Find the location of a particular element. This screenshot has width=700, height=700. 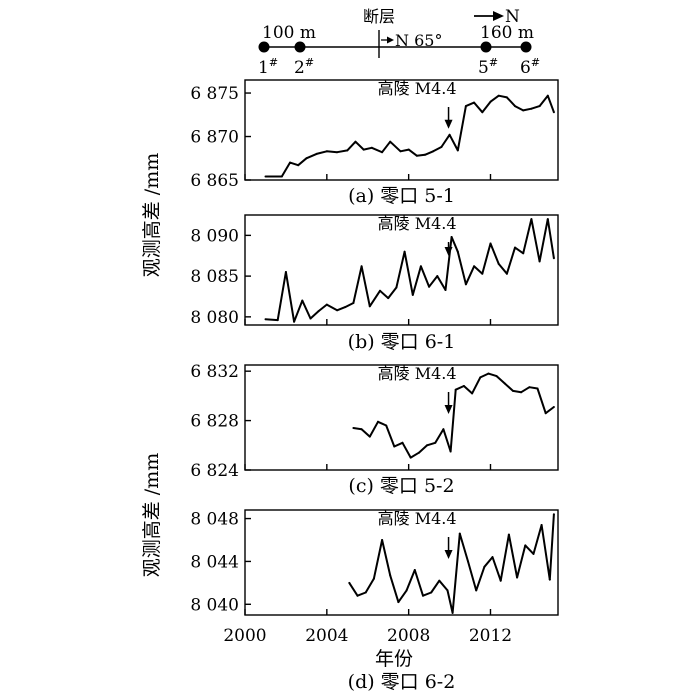

x-tick-label: 2008 is located at coordinates (408, 636).